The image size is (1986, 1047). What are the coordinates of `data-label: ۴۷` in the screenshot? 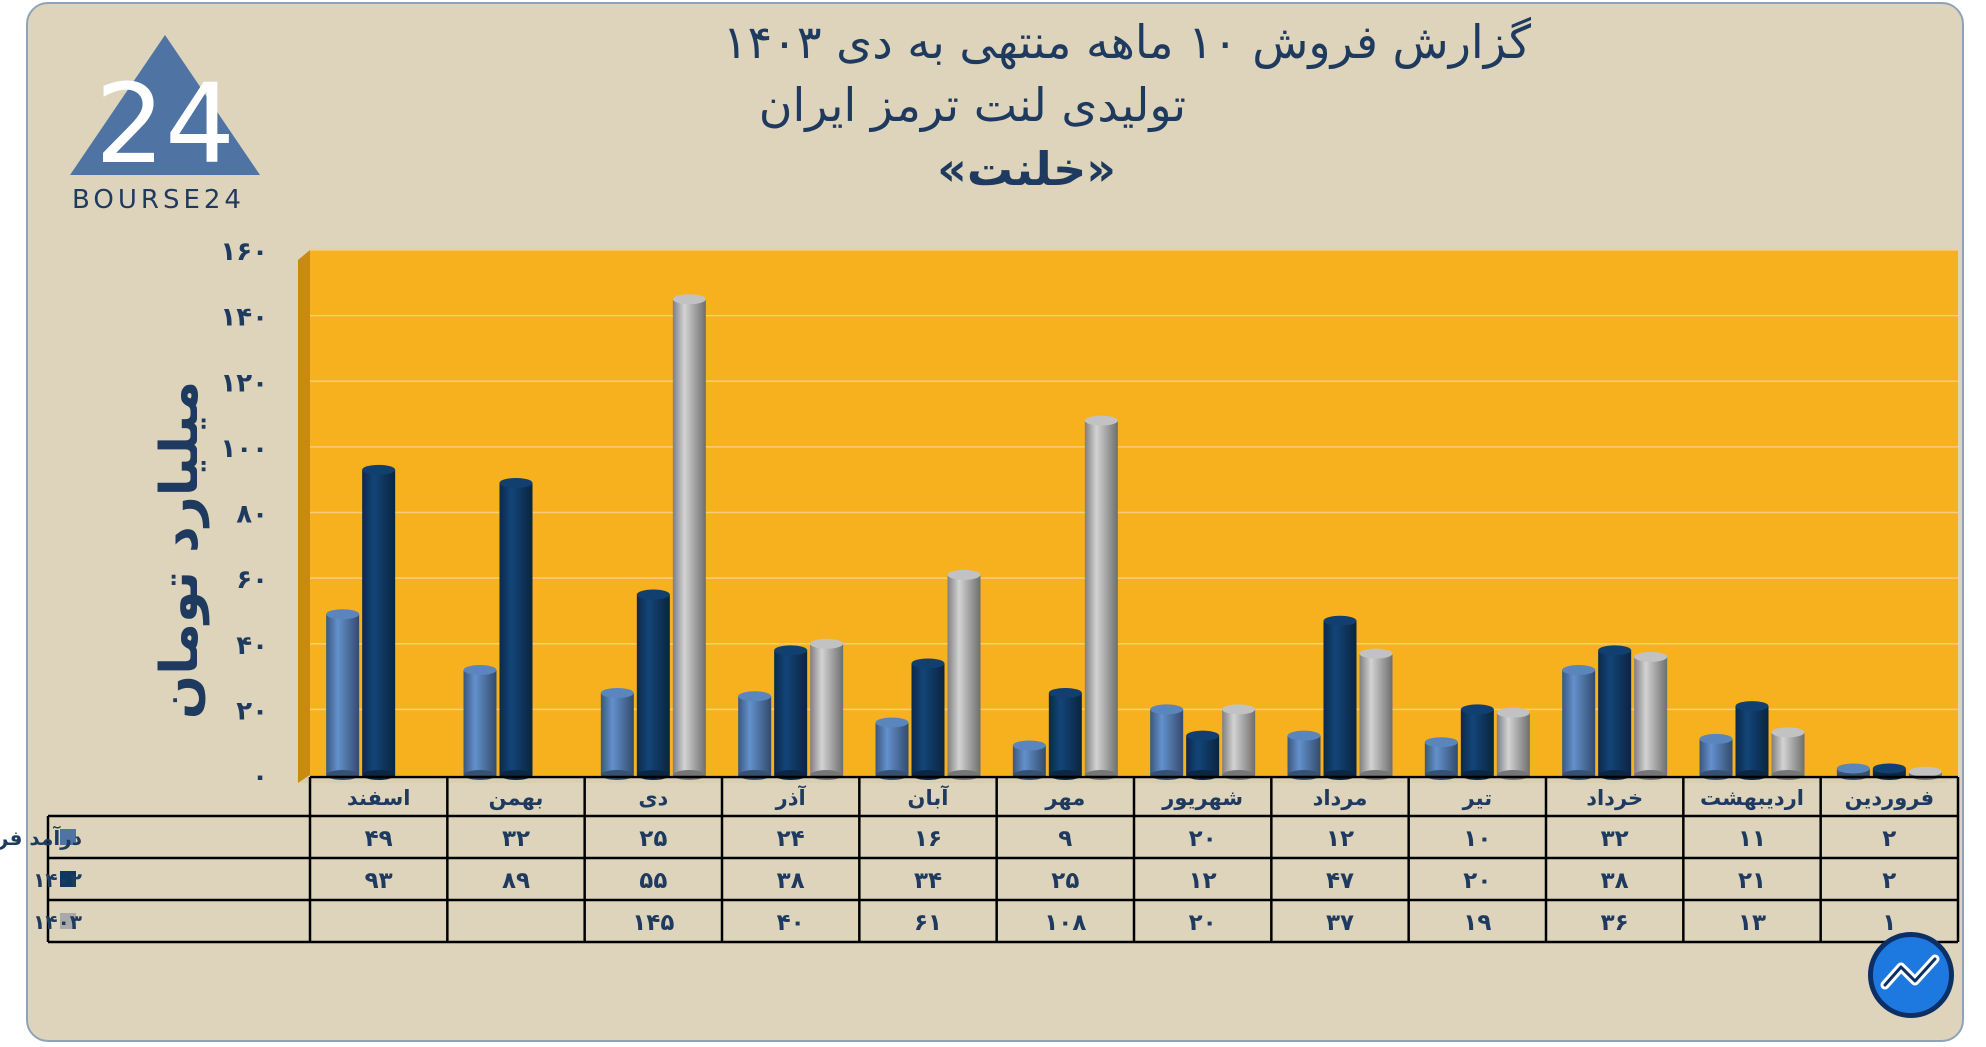 It's located at (1340, 881).